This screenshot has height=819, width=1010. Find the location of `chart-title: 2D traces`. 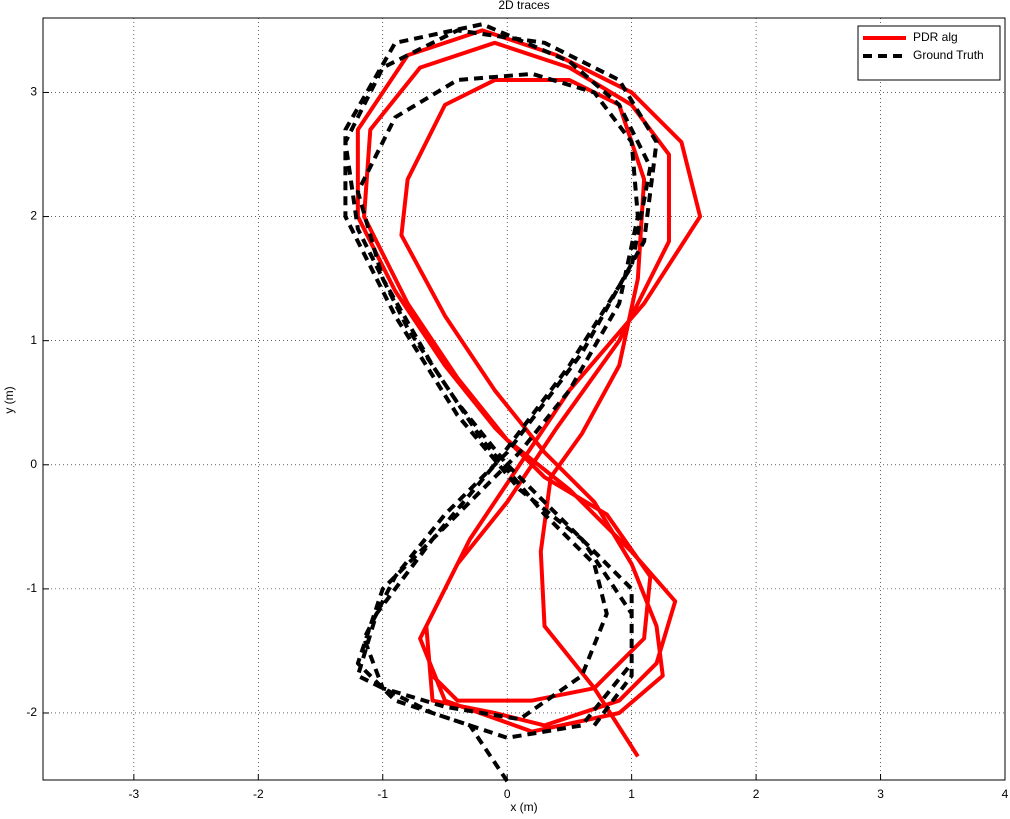

chart-title: 2D traces is located at coordinates (523, 6).